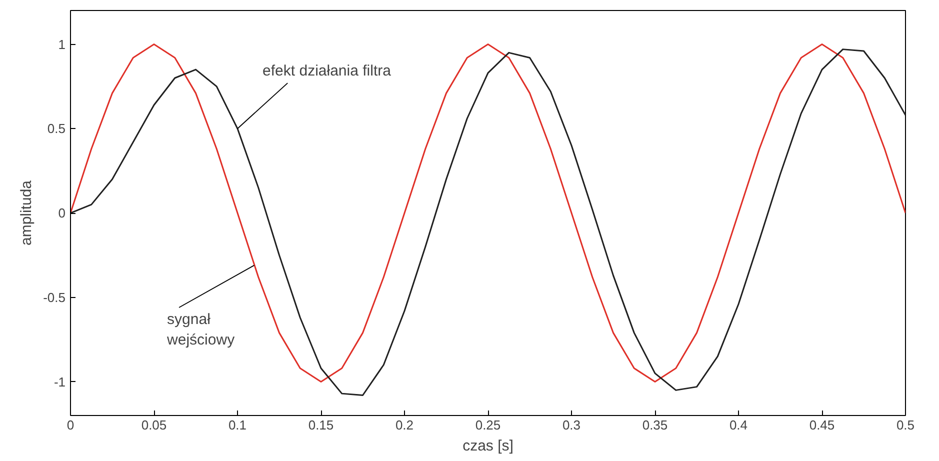 The image size is (939, 461). I want to click on x-tick-label: 0.4, so click(738, 425).